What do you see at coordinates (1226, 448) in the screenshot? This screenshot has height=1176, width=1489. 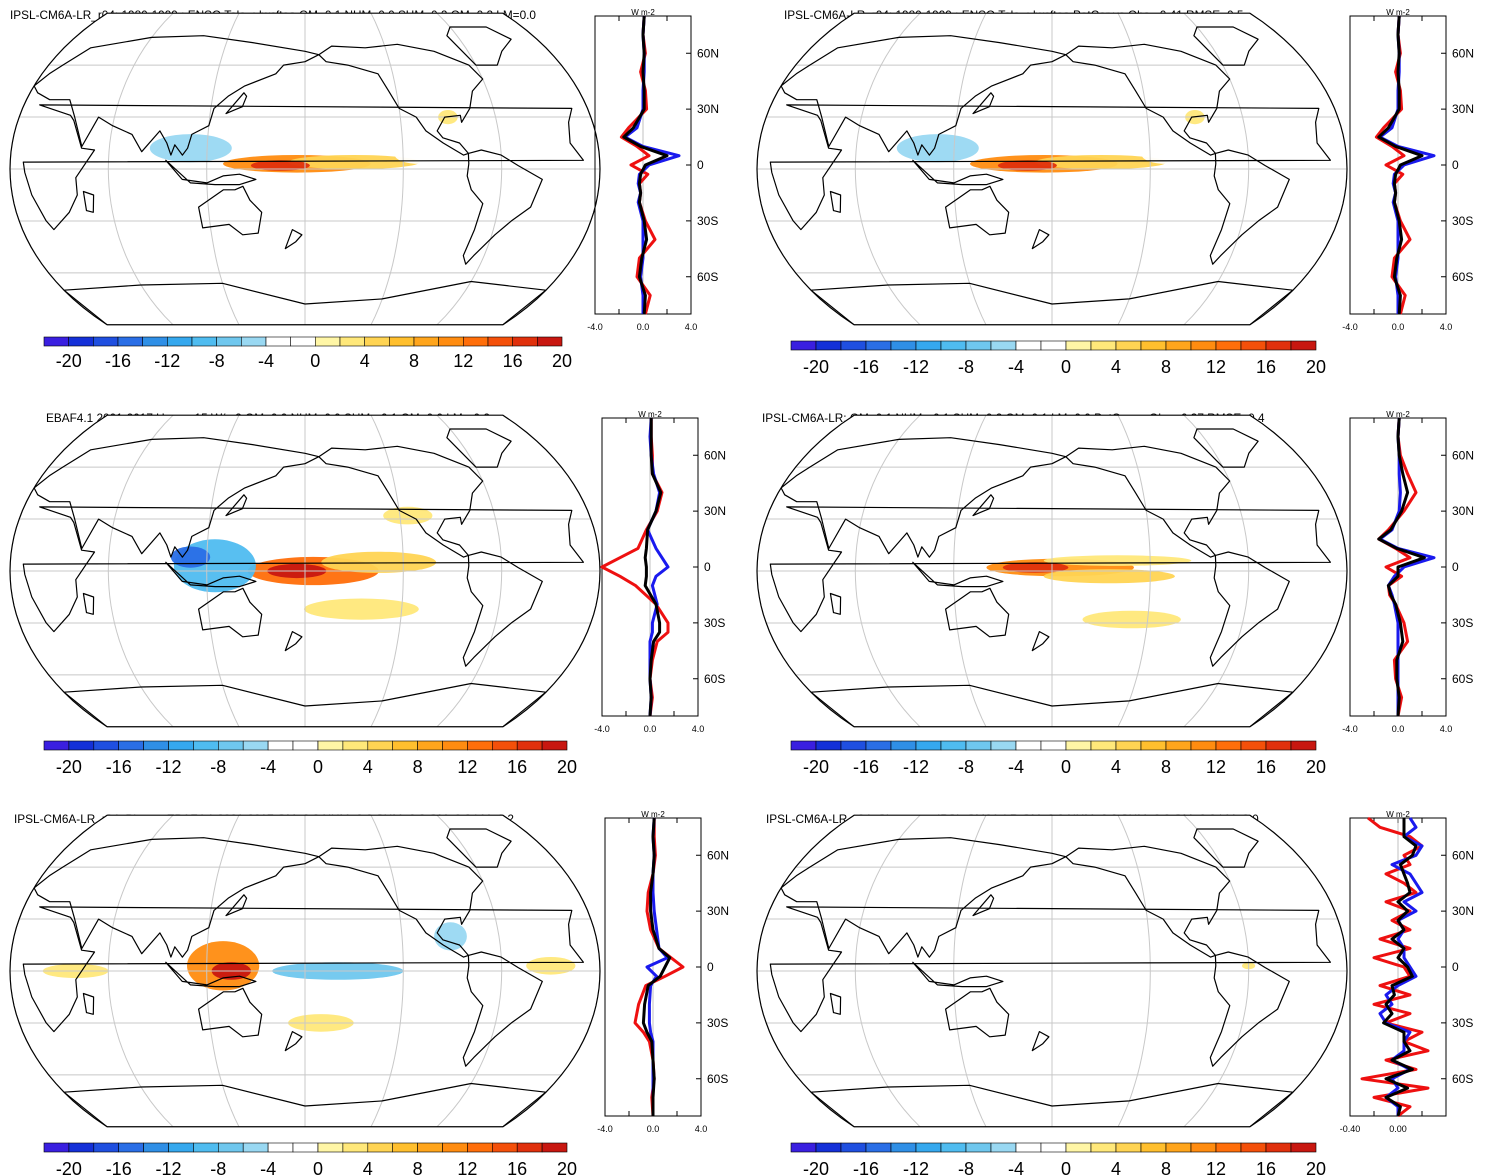 I see `coastline-greenland` at bounding box center [1226, 448].